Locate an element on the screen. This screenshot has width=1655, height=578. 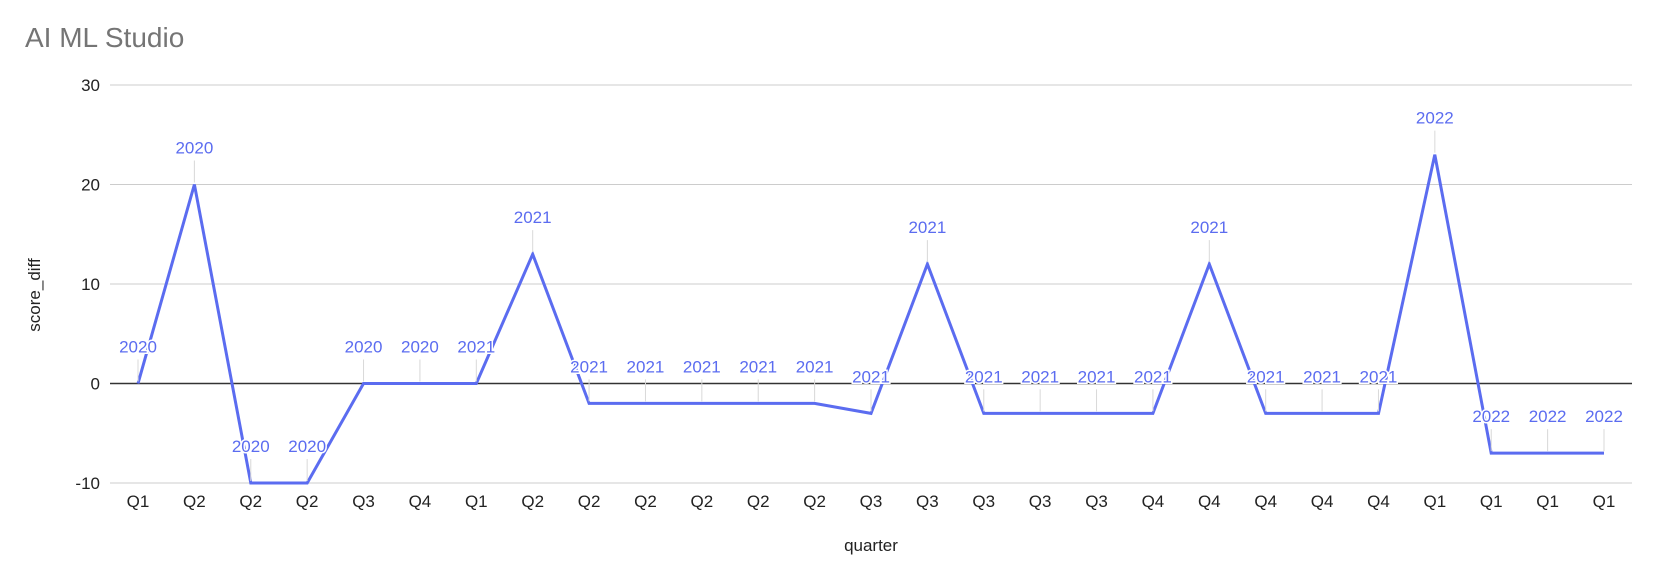
y-tick-label: 10 is located at coordinates (90, 284).